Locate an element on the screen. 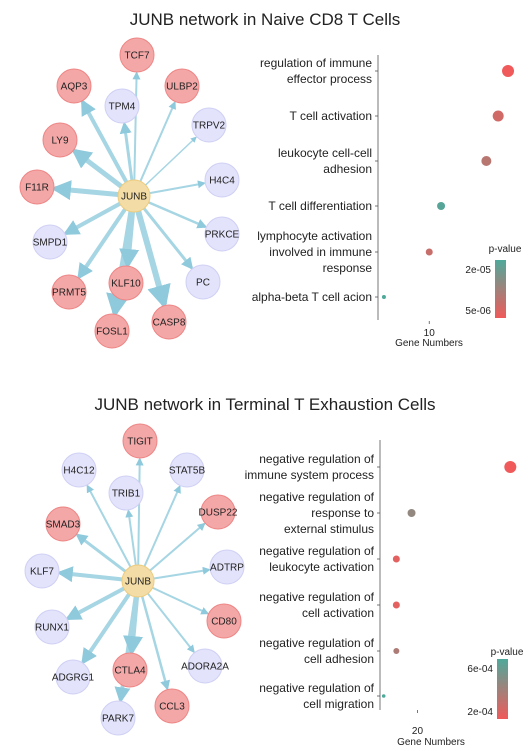  y-tick-label-line: T cell activation is located at coordinates (331, 116).